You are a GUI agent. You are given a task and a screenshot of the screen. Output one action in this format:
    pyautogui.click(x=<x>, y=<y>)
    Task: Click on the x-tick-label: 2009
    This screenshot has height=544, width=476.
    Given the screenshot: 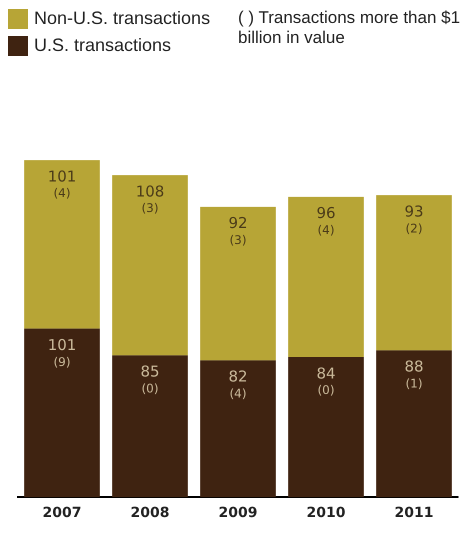 What is the action you would take?
    pyautogui.click(x=238, y=513)
    